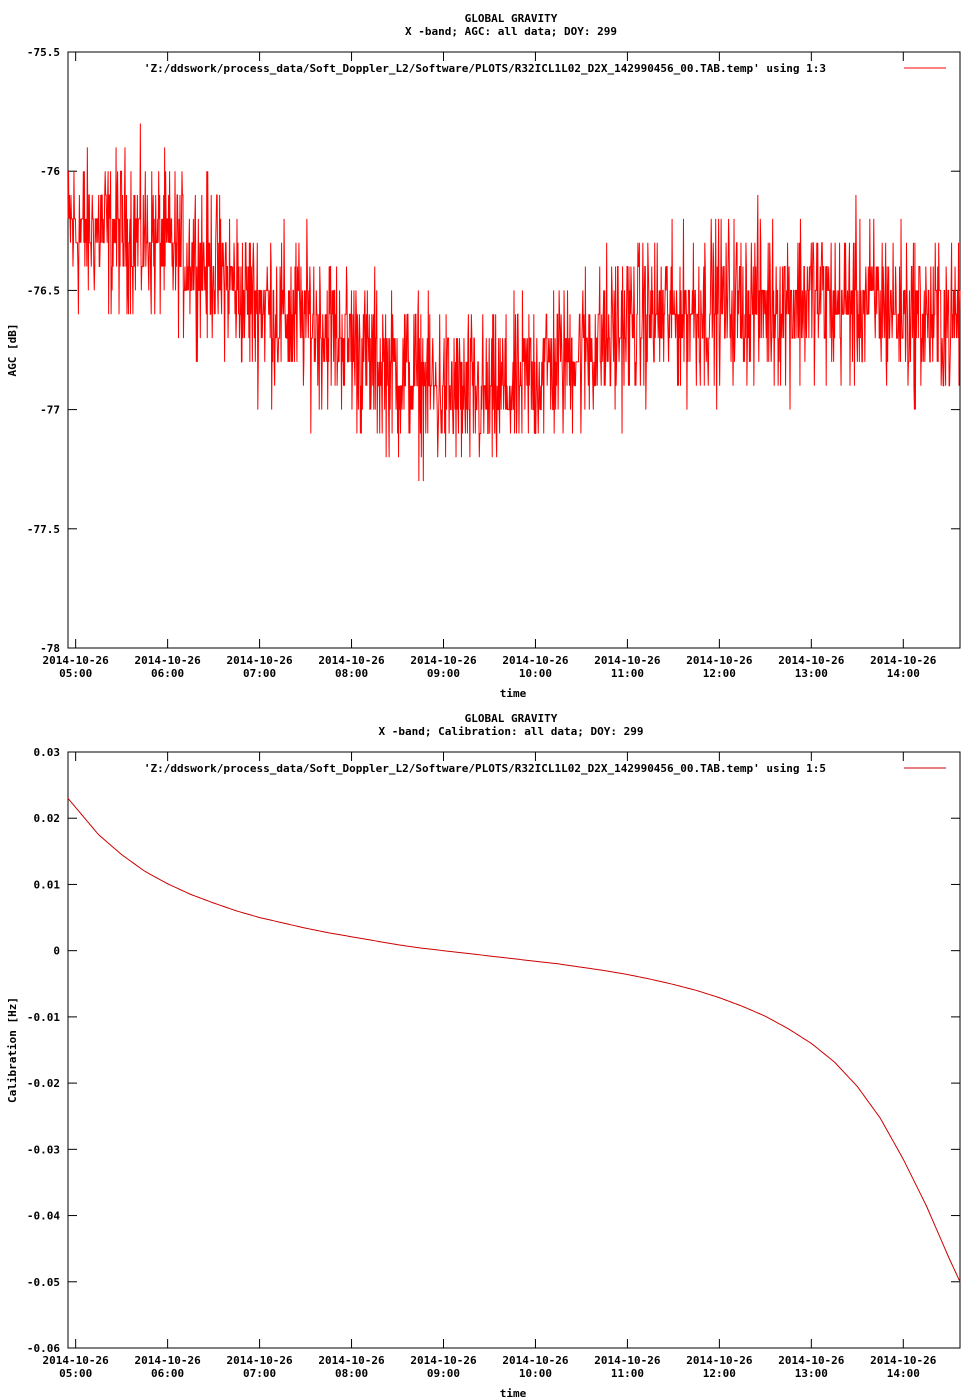 This screenshot has width=980, height=1400. I want to click on y-tick-label: -76.5, so click(43, 290).